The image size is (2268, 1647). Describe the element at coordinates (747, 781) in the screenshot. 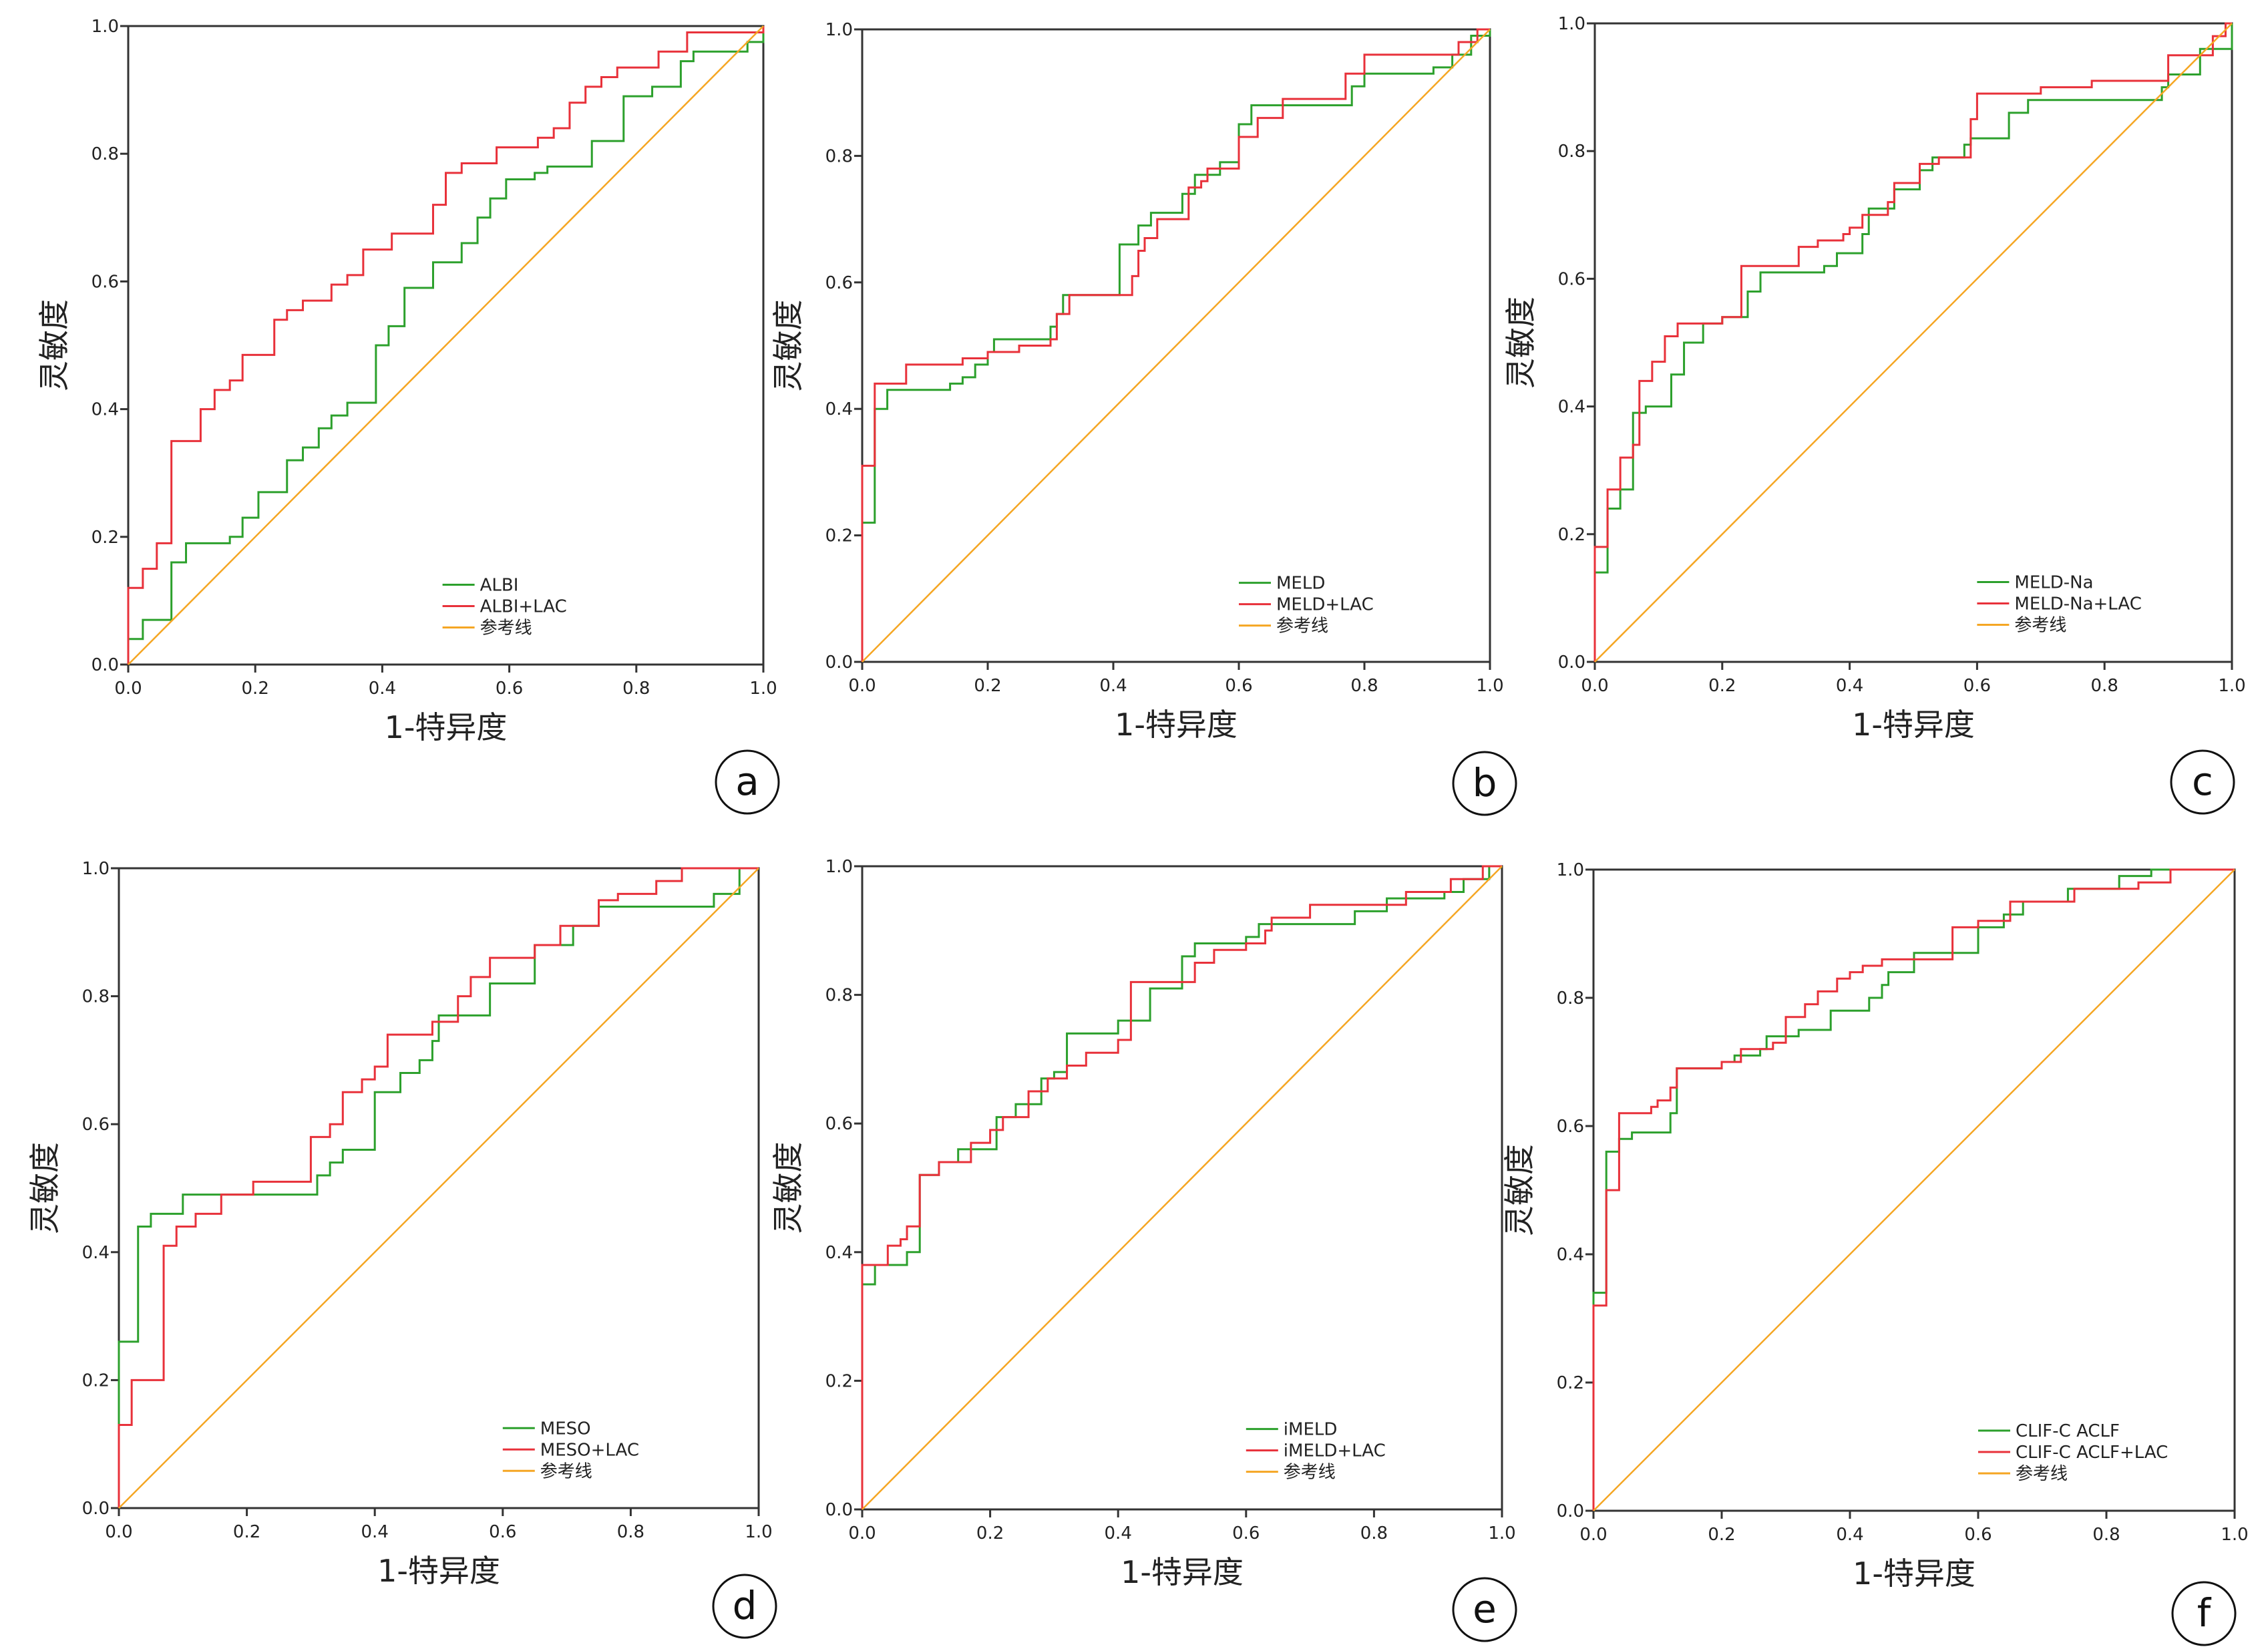

I see `panel-letter: a` at that location.